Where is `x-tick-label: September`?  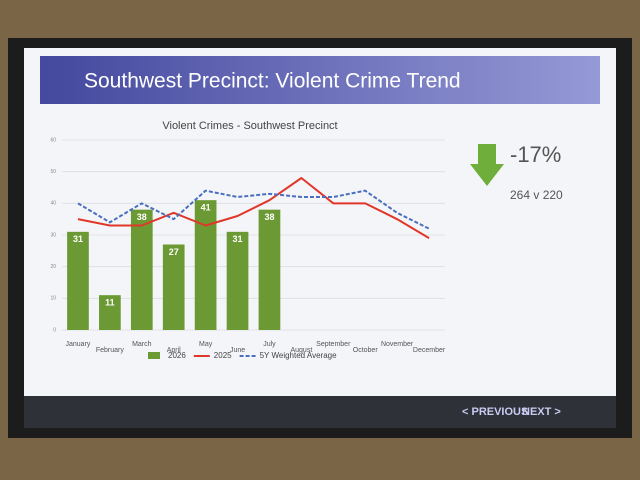 x-tick-label: September is located at coordinates (333, 344).